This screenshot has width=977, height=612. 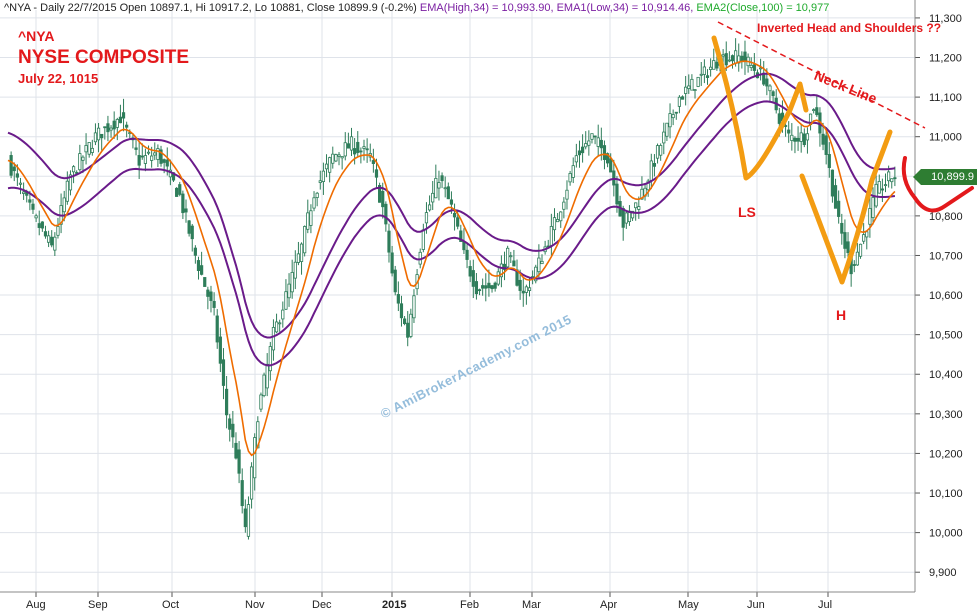 I want to click on left-shoulder-stroke, so click(x=760, y=108).